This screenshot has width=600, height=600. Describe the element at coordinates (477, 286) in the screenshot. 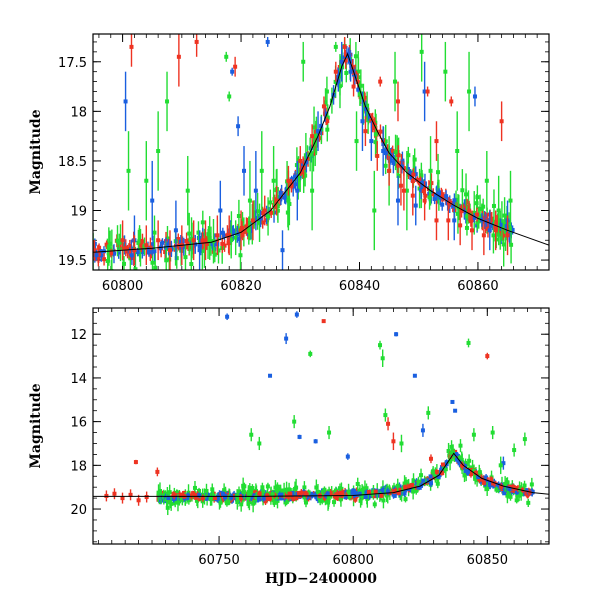

I see `x-tick-label: 60860` at that location.